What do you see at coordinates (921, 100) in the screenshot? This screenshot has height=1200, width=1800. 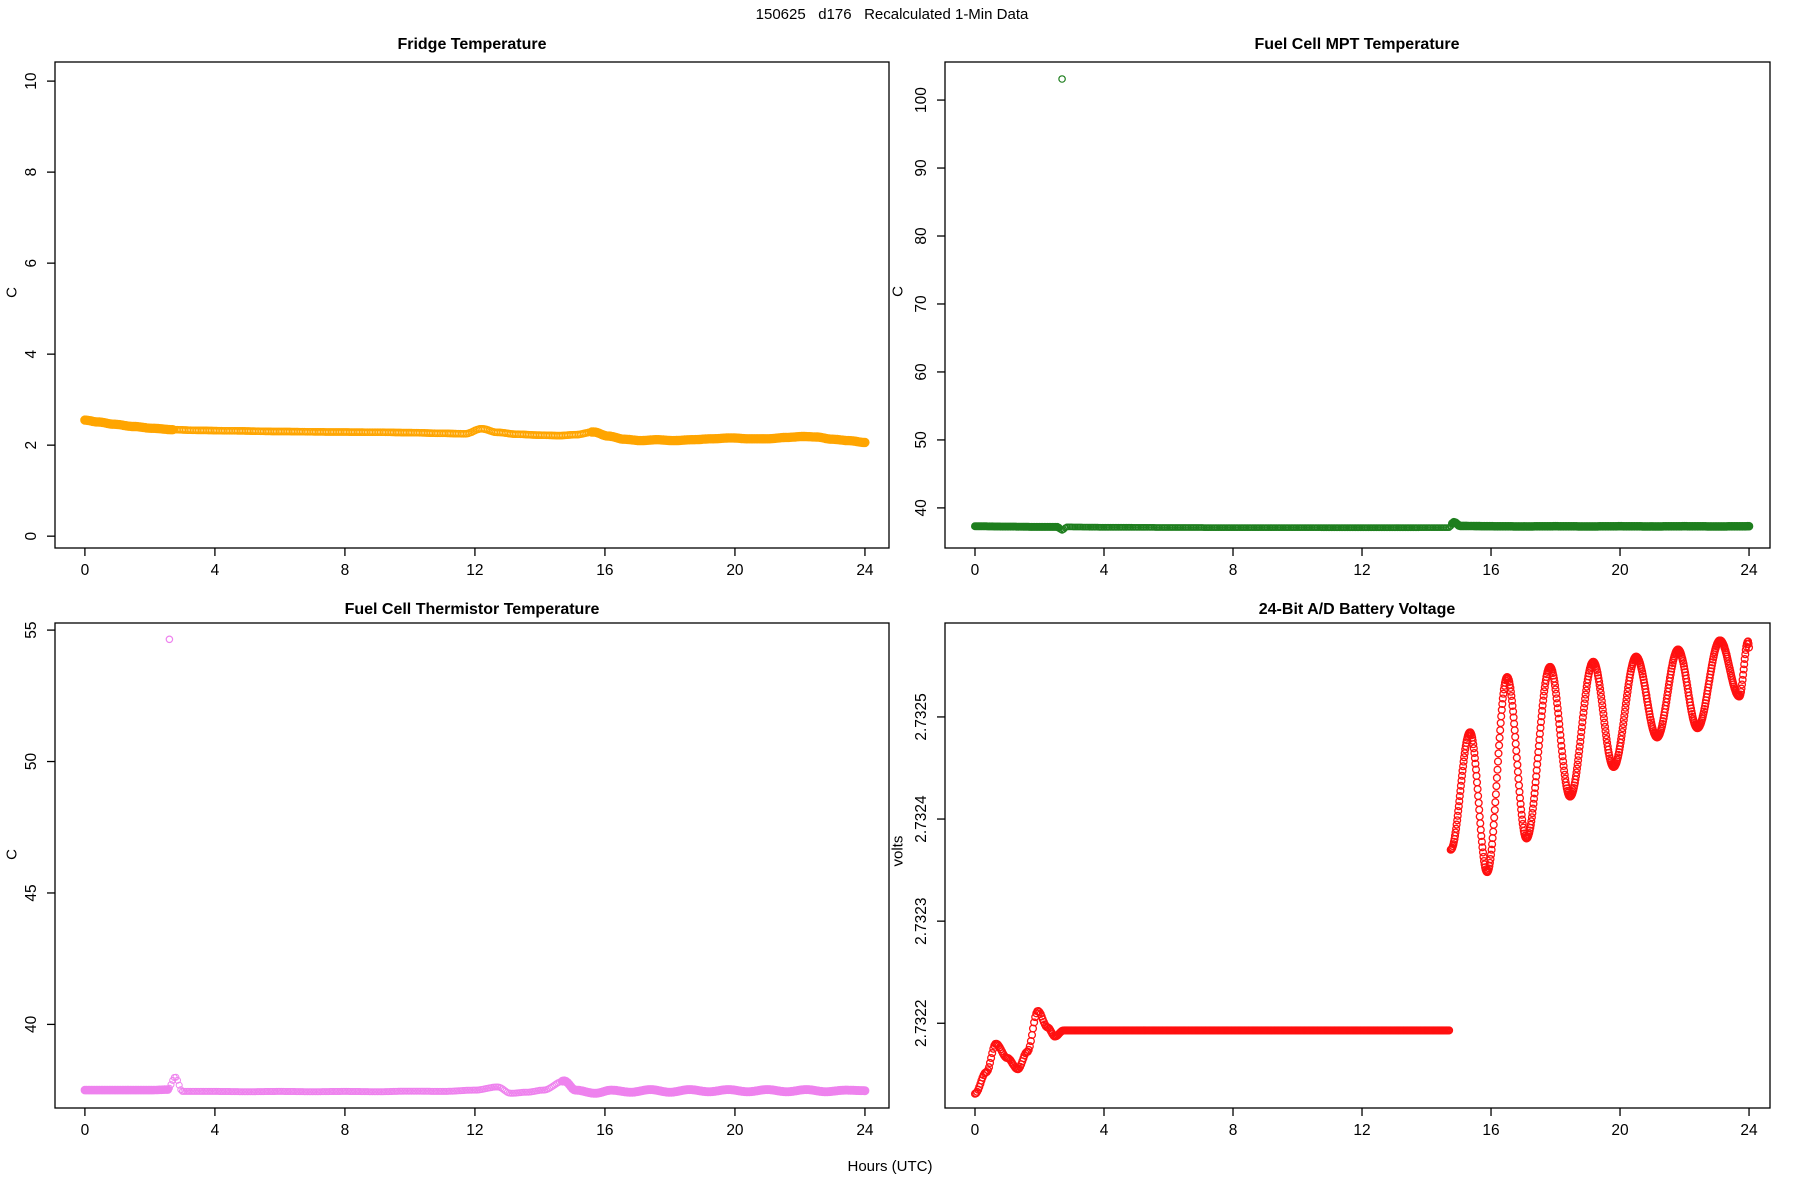 I see `svg-text: 100` at bounding box center [921, 100].